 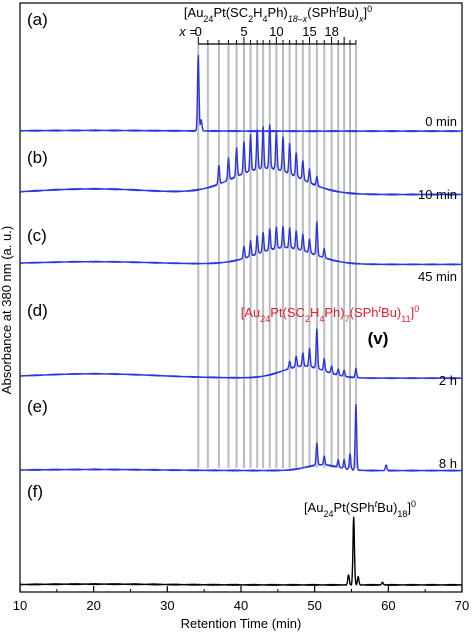 I want to click on x-axis-label: Retention Time (min), so click(x=241, y=623).